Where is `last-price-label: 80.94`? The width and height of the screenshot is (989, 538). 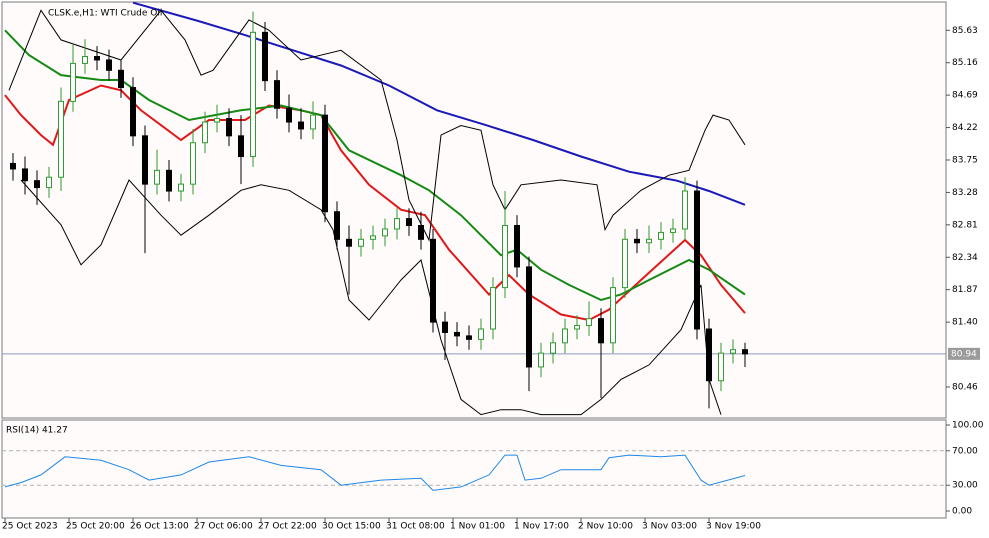
last-price-label: 80.94 is located at coordinates (964, 354).